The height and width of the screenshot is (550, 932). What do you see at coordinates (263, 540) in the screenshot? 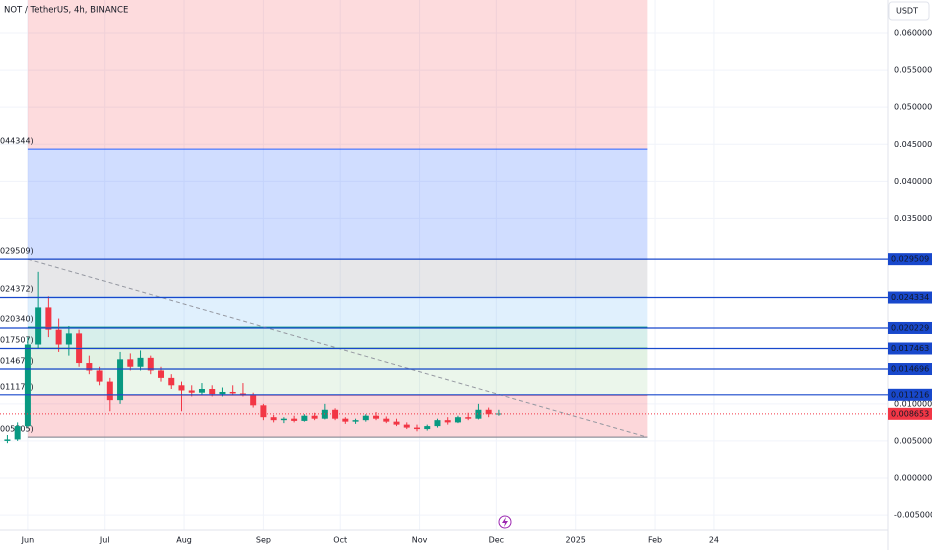
I see `x-tick-label: Sep` at bounding box center [263, 540].